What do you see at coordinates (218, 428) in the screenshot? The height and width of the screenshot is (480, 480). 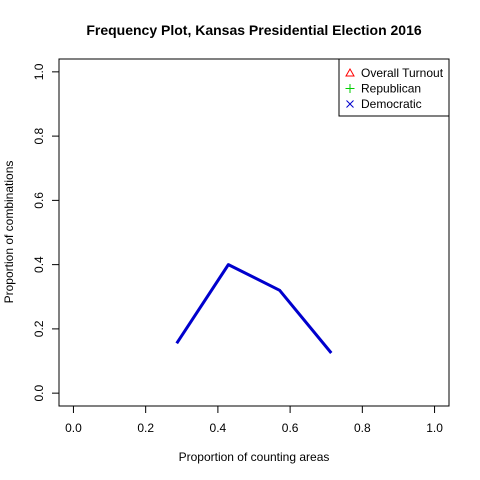 I see `x-tick-label: 0.4` at bounding box center [218, 428].